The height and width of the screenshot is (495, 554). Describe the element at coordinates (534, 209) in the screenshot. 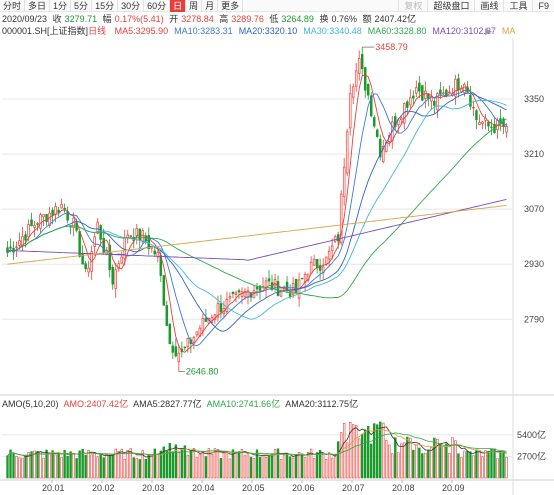

I see `price-tick-2: 3070` at that location.